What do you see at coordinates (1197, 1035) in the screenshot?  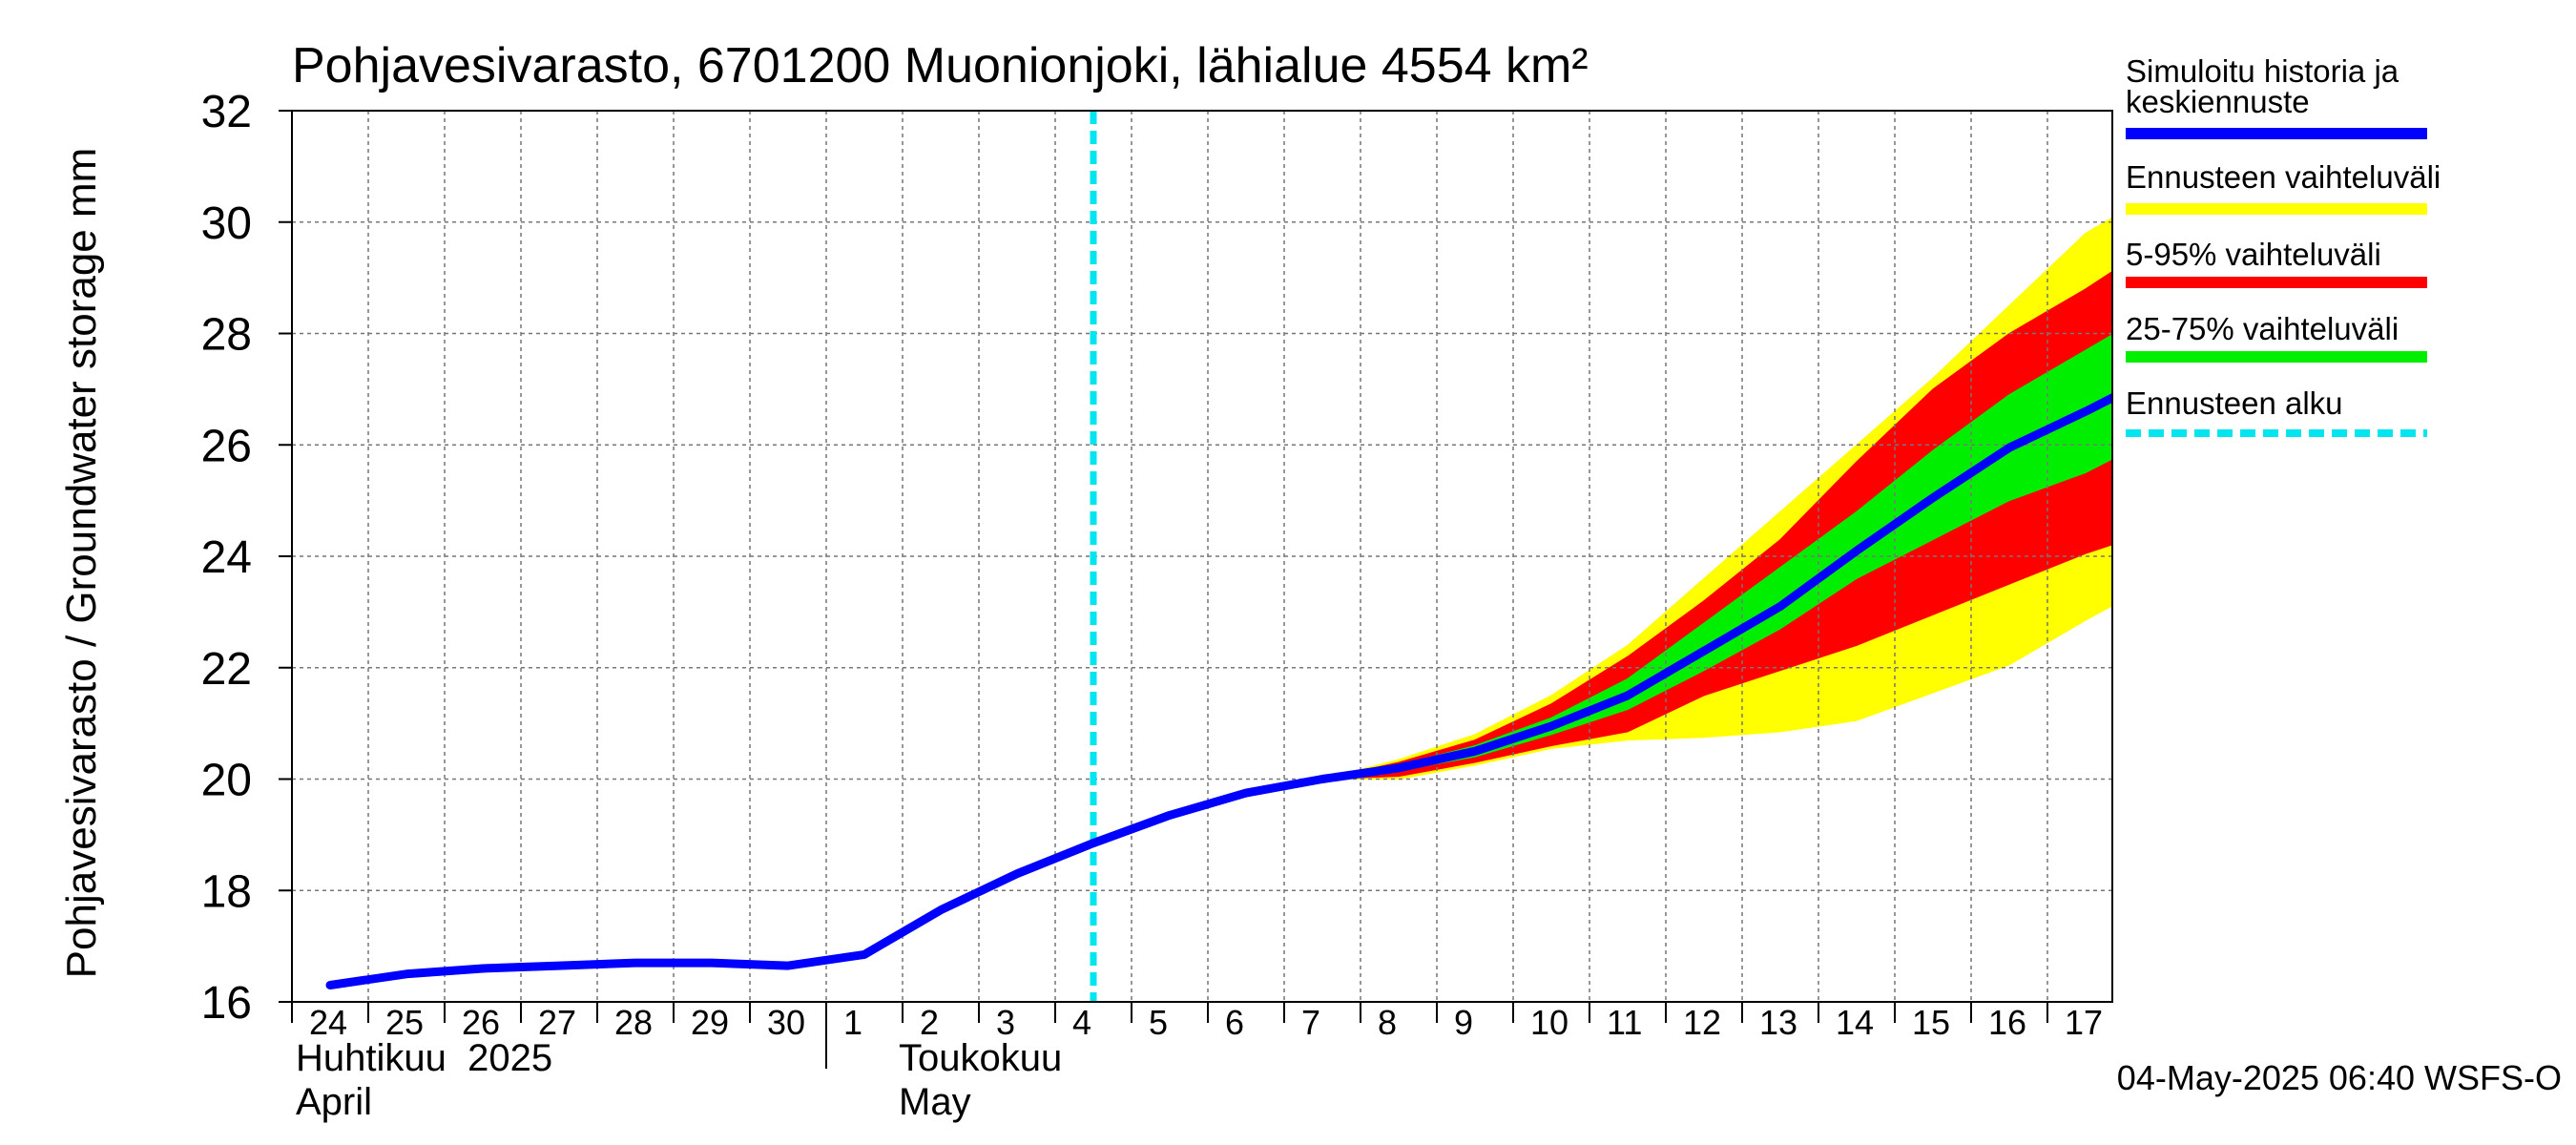 I see `x-axis: 24 25 26 27 28 29 30 1 2 3 4 5 6 7 8 9 10 11 12 13 14 15 16 17` at bounding box center [1197, 1035].